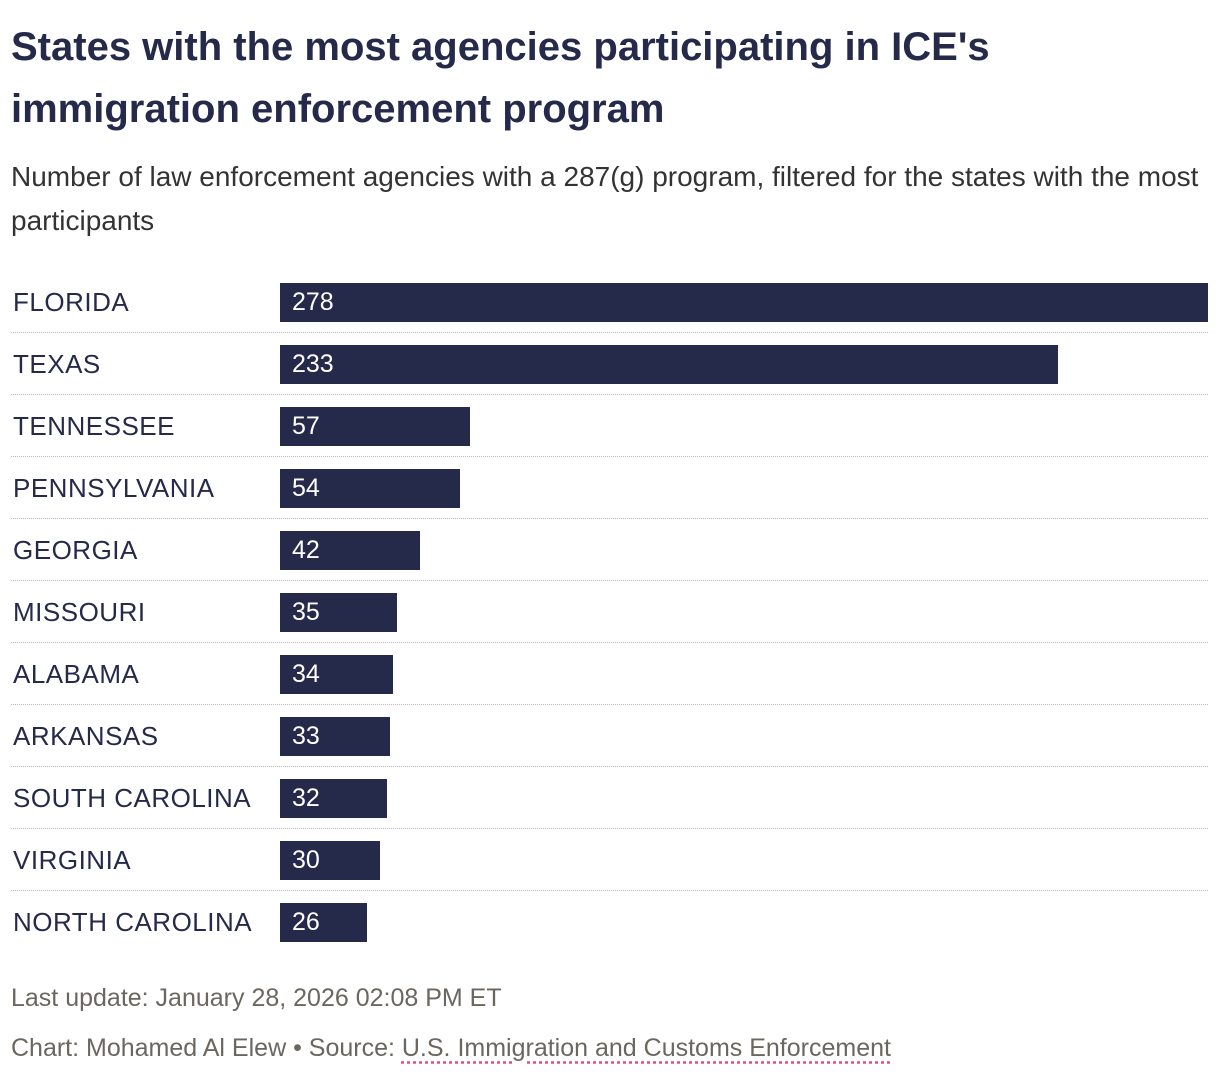  I want to click on data-label: 54, so click(306, 488).